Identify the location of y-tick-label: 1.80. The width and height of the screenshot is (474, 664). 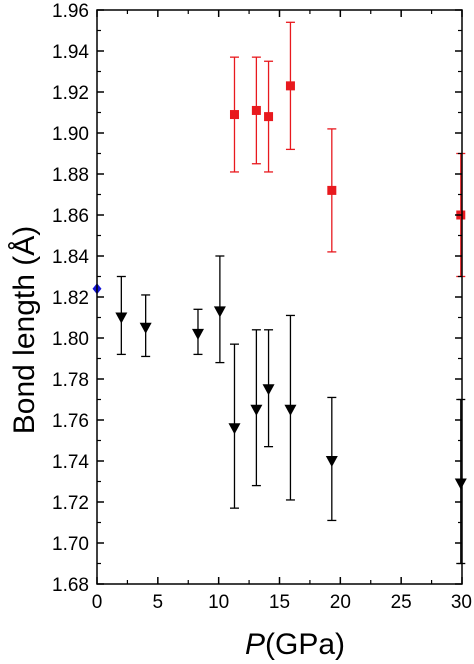
(70, 339).